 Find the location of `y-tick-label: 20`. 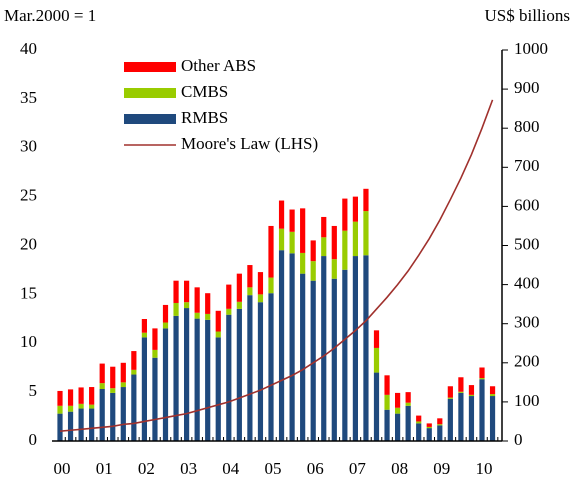

y-tick-label: 20 is located at coordinates (28, 243).